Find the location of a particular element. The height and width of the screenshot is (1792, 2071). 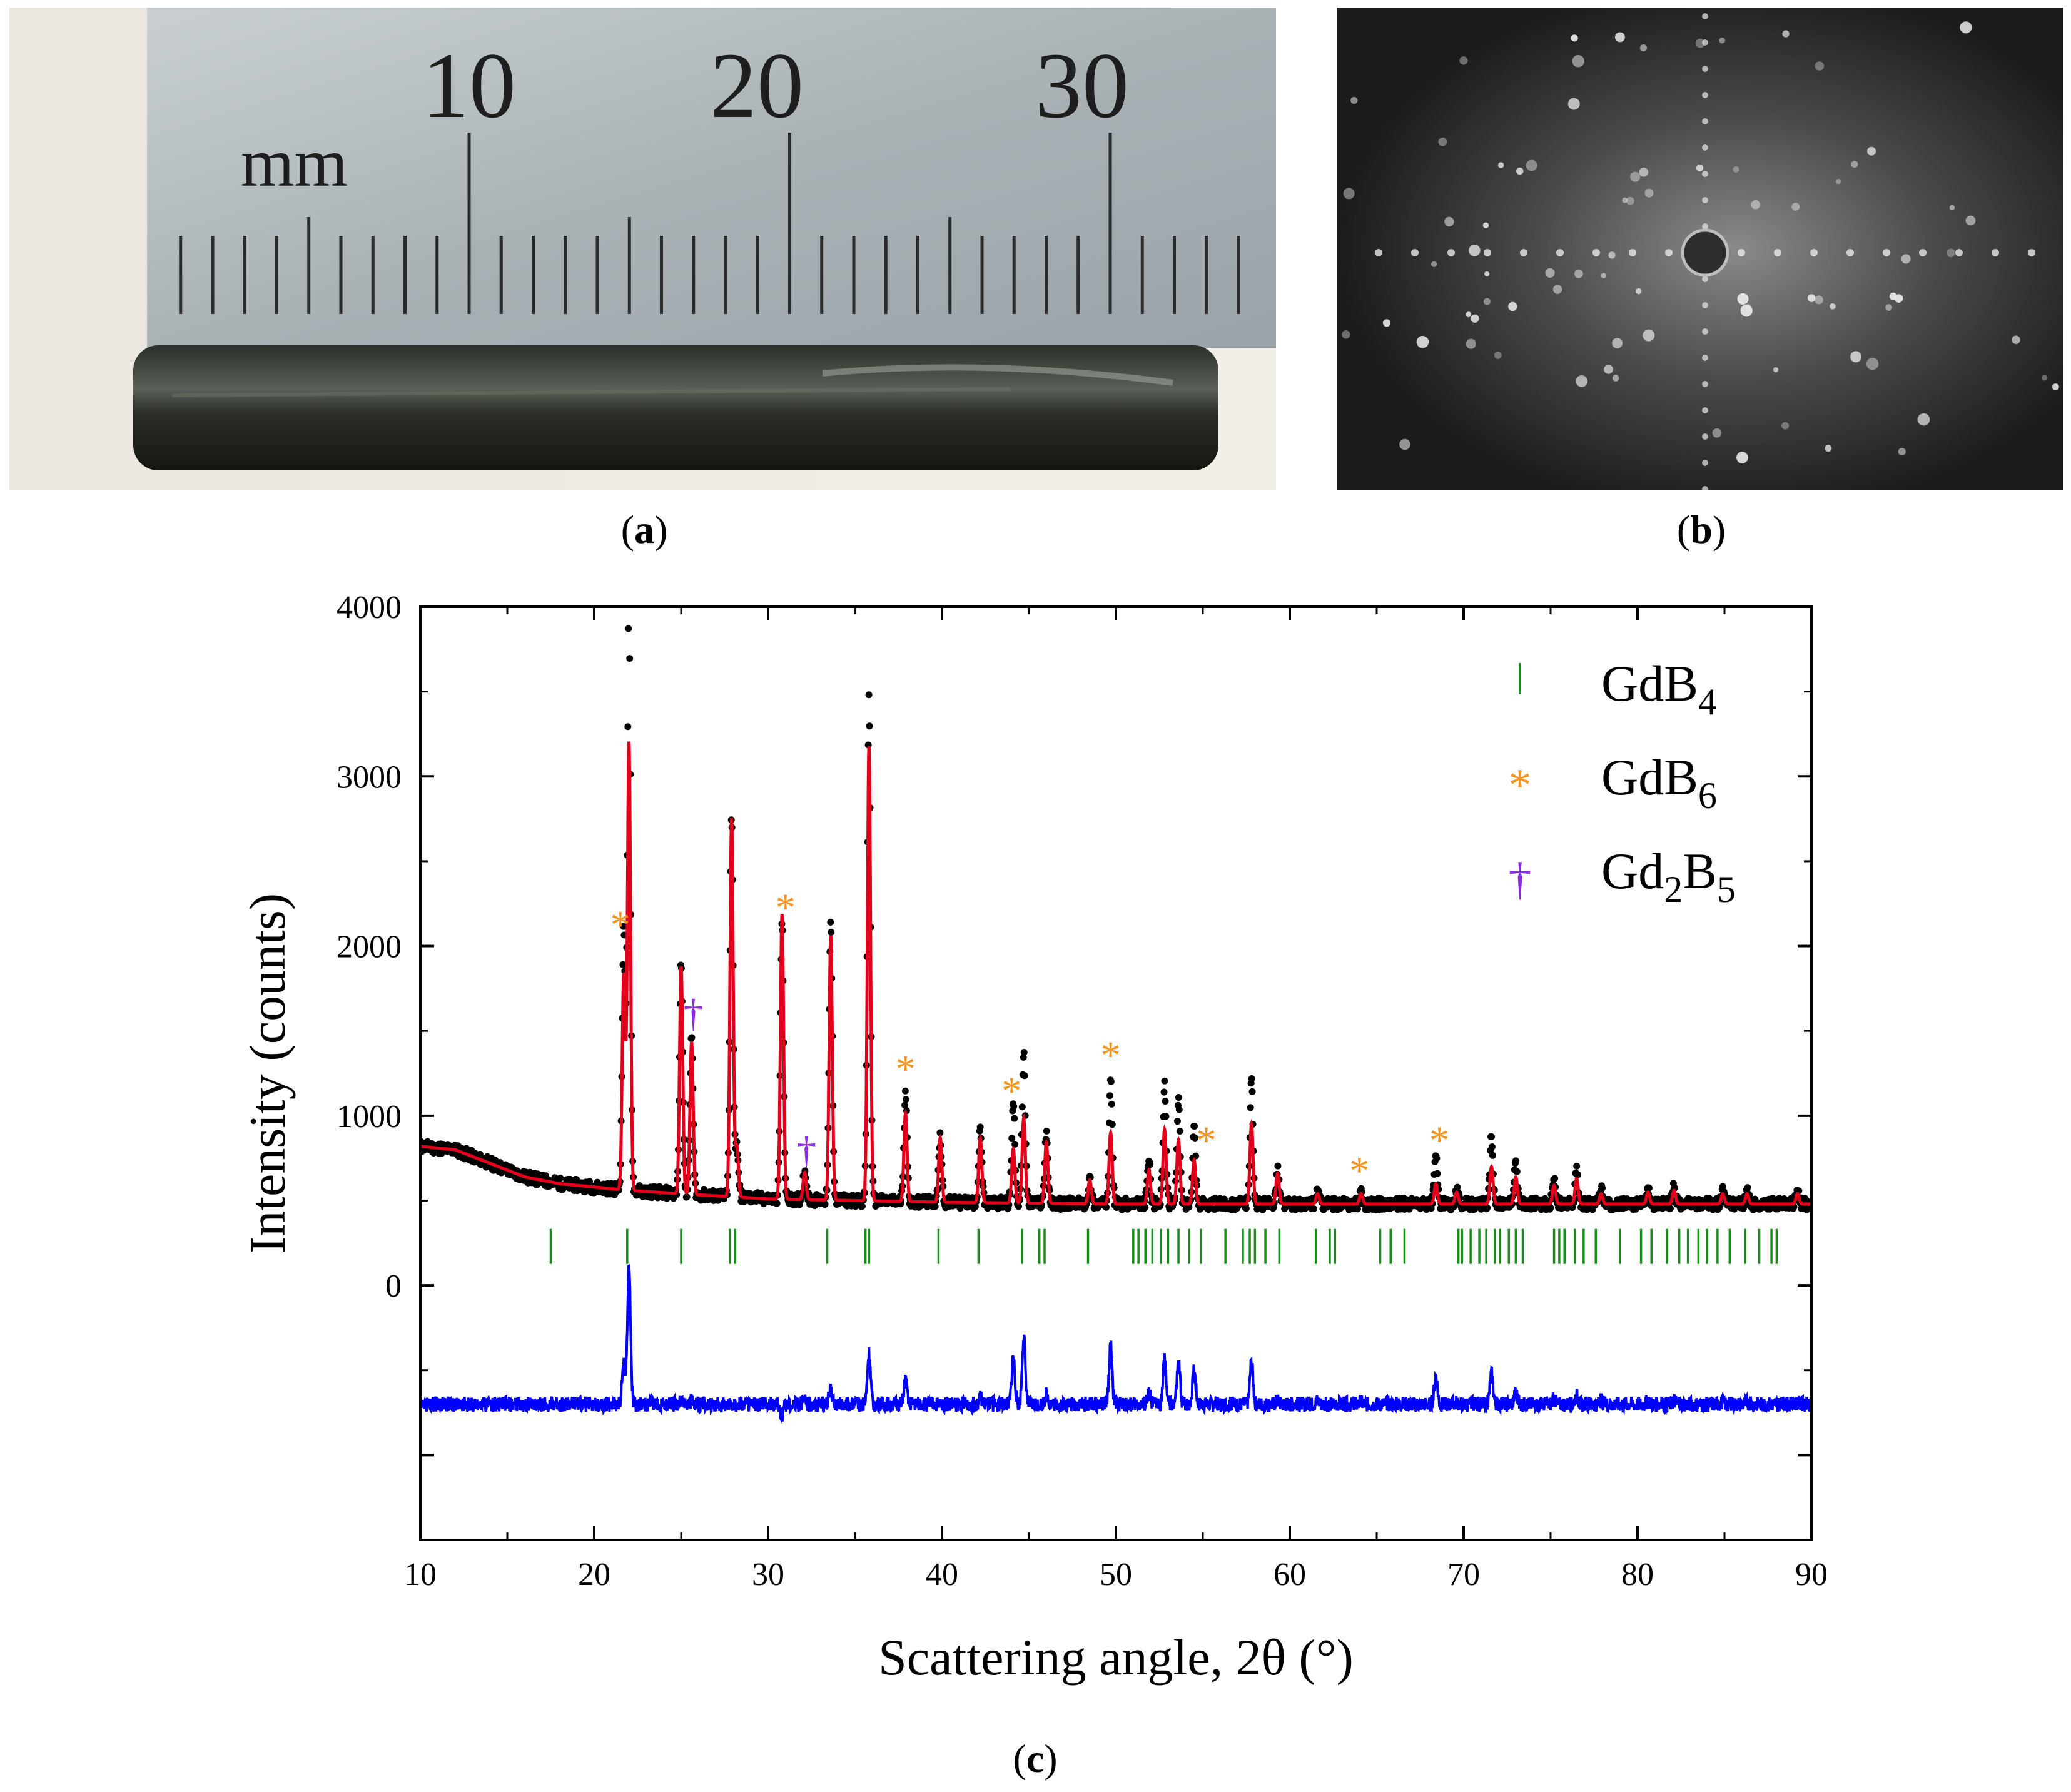

panel-label-a: (a) is located at coordinates (644, 529).